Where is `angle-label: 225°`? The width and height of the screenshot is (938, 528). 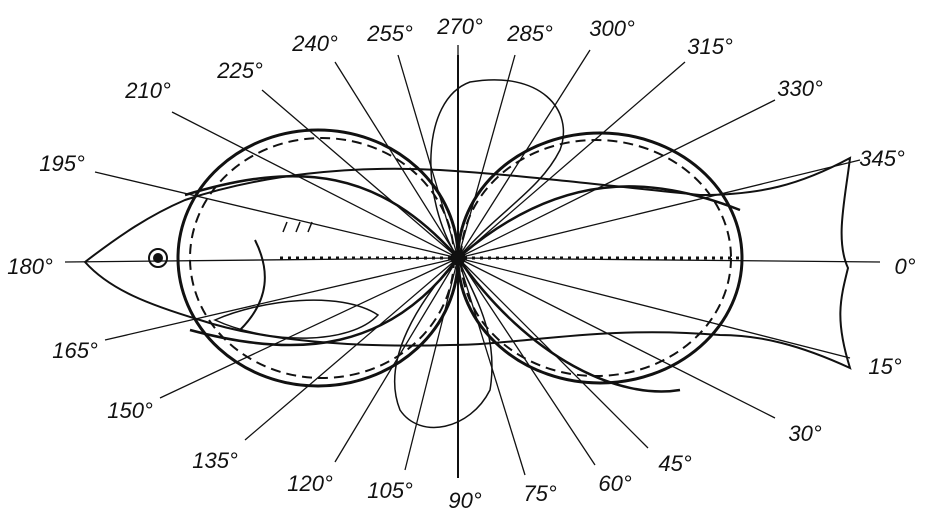 angle-label: 225° is located at coordinates (239, 70).